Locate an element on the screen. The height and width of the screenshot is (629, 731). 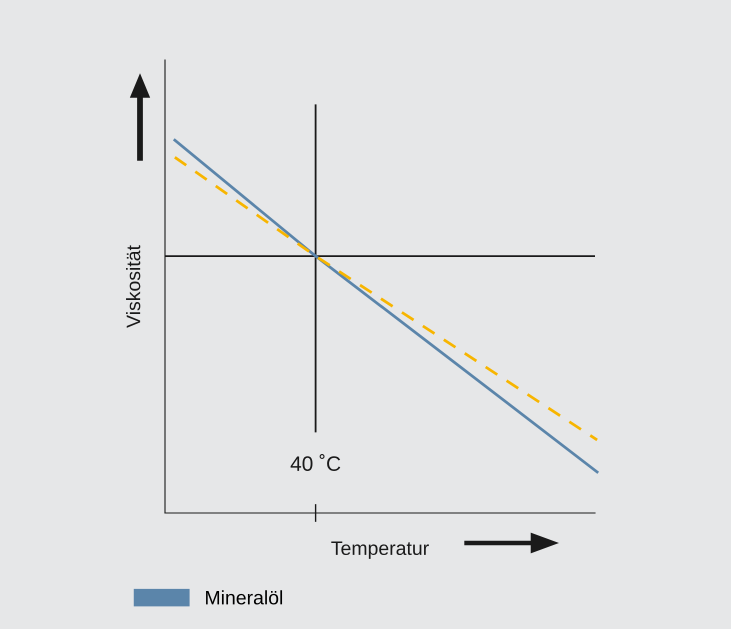
x-axis-title: Temperatur is located at coordinates (380, 550).